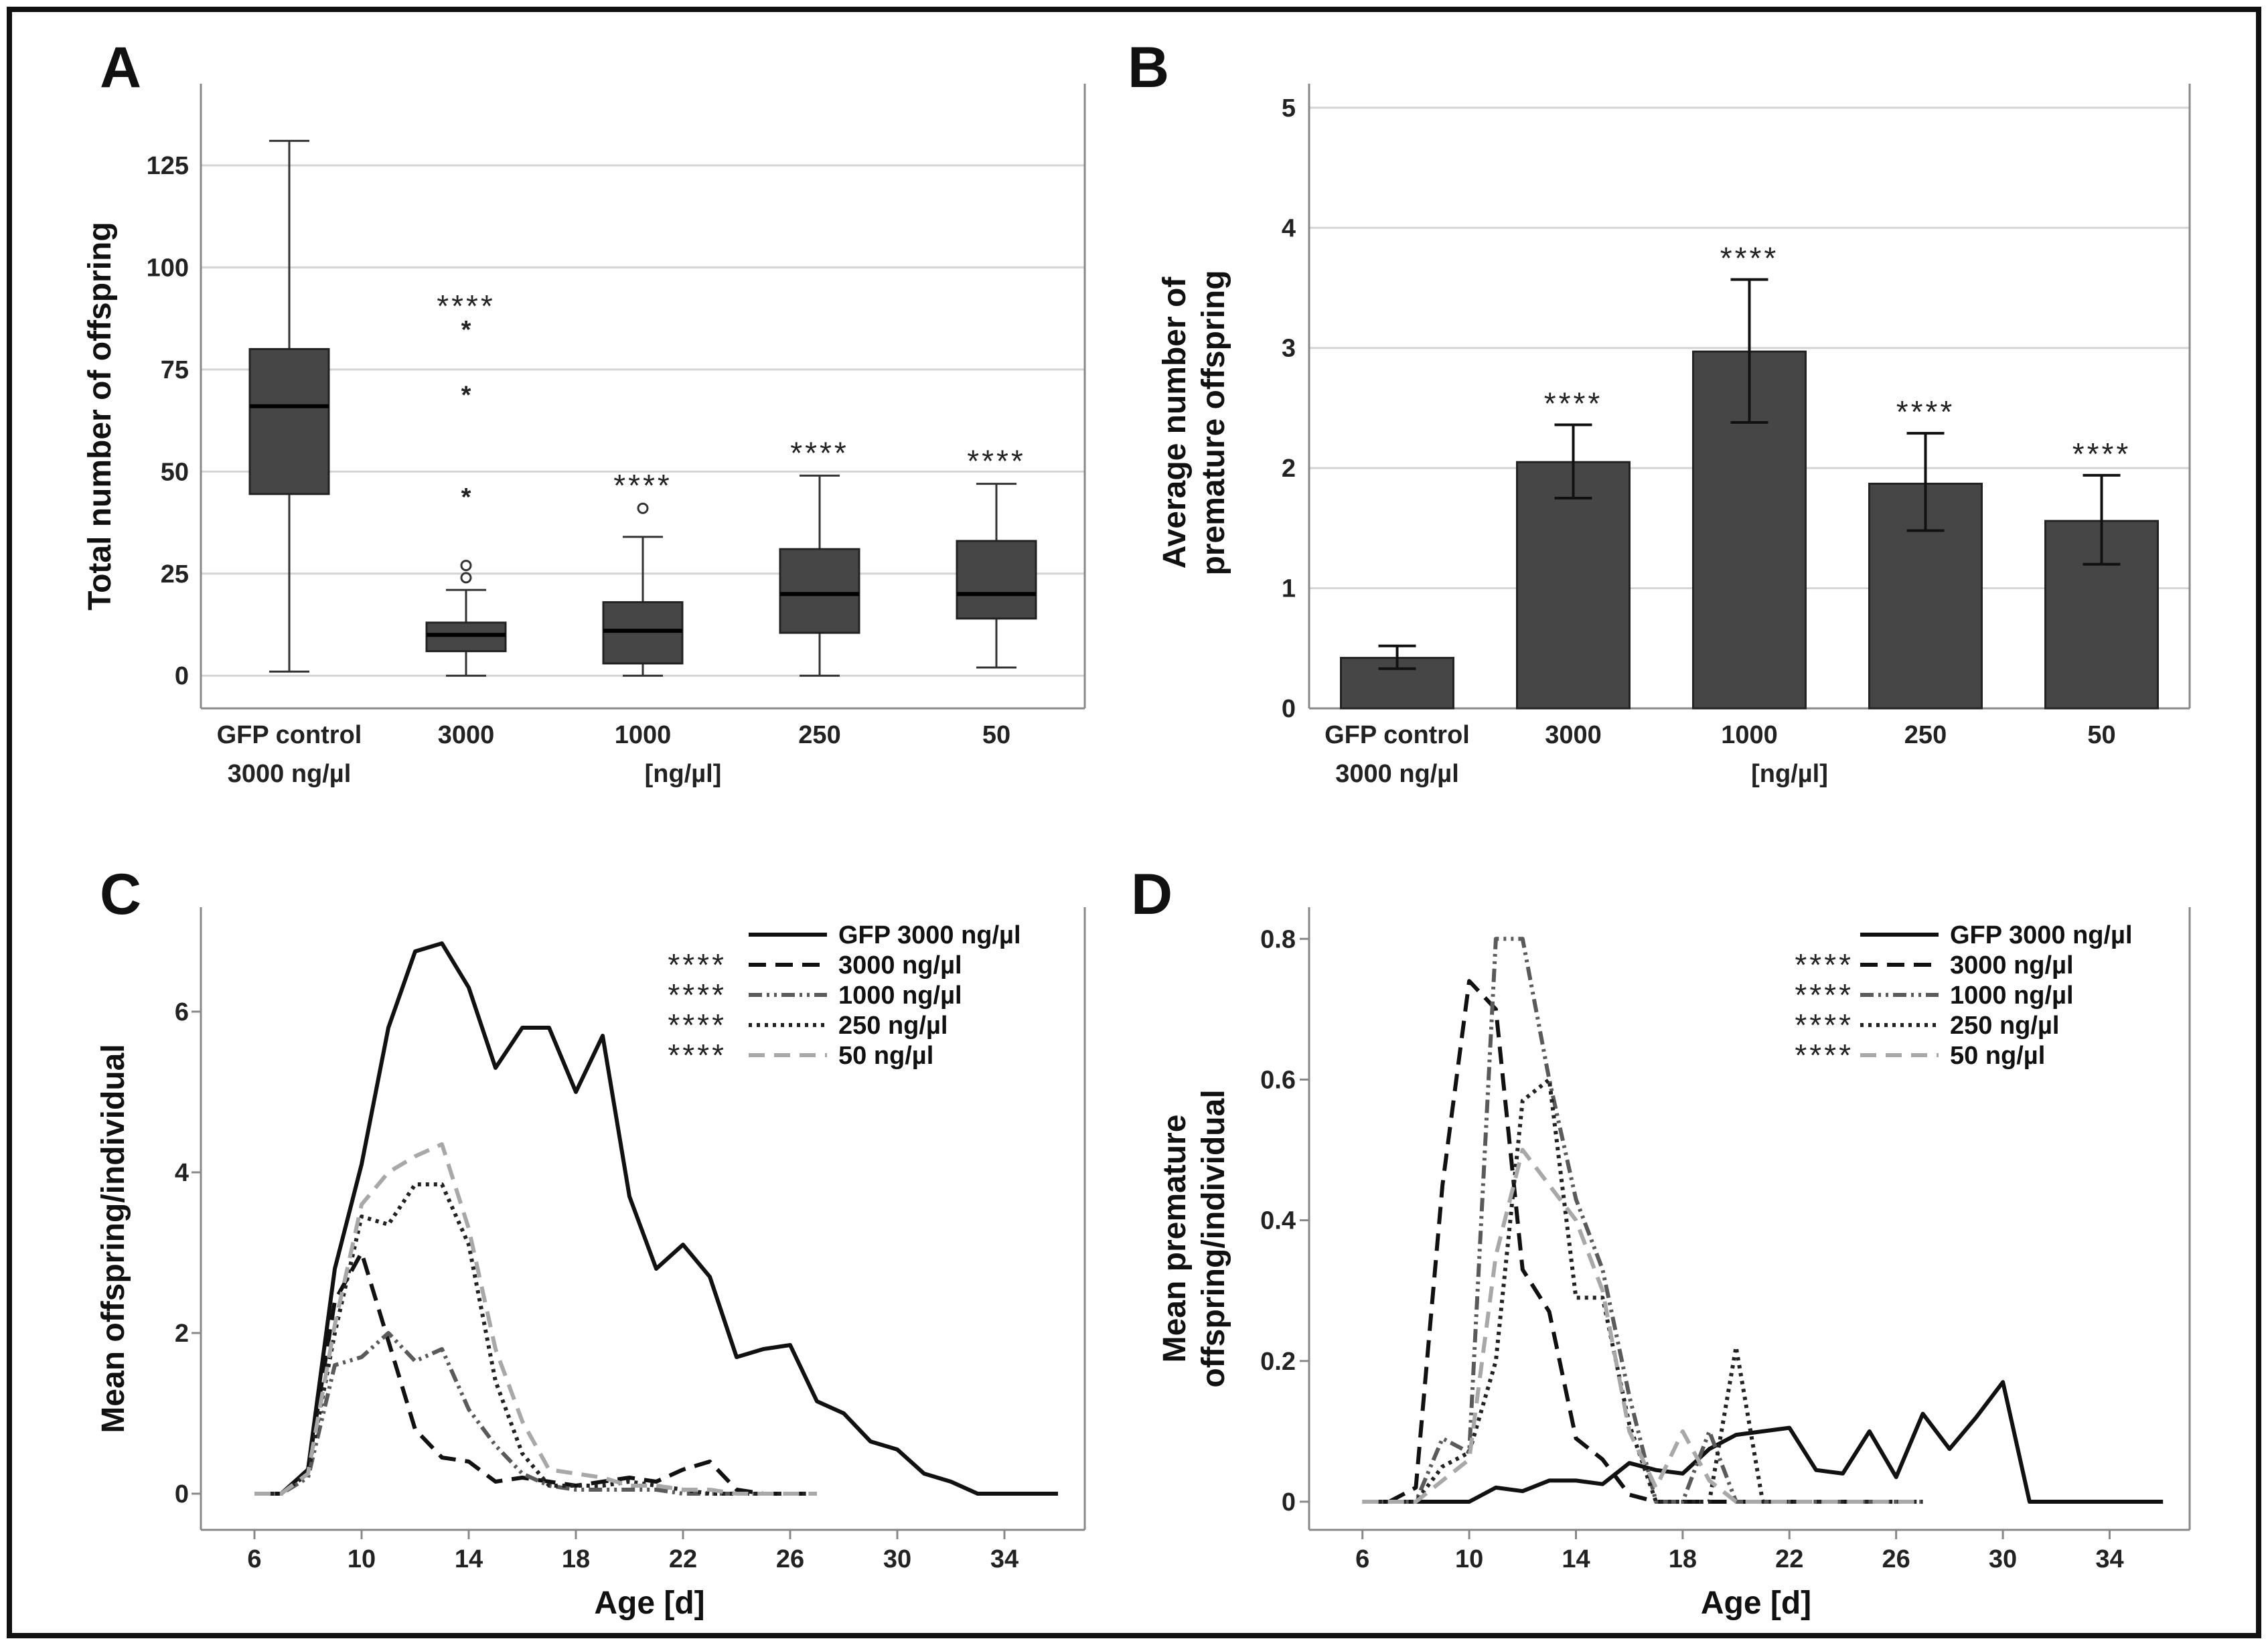 Image resolution: width=2268 pixels, height=1645 pixels. Describe the element at coordinates (1289, 349) in the screenshot. I see `y-tick-label: 3` at that location.